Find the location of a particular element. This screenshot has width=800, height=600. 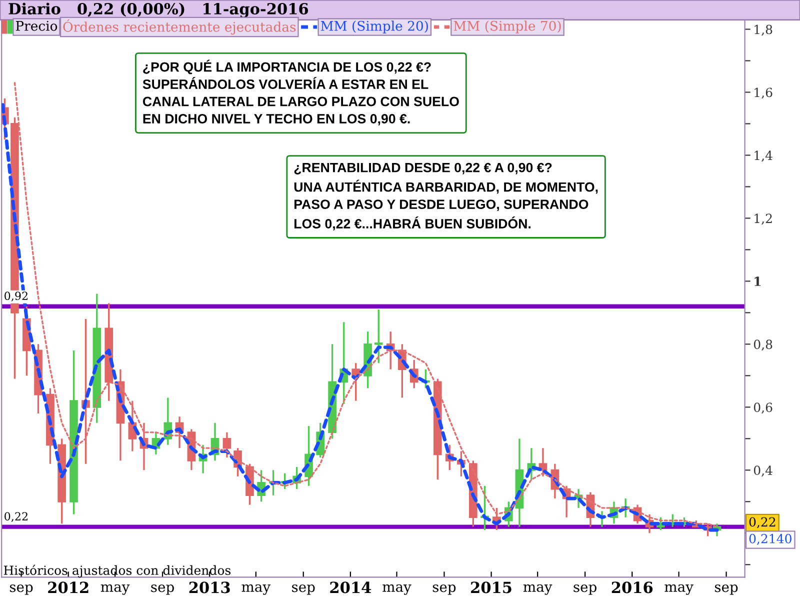

x-tick-label: 2015 is located at coordinates (491, 588).